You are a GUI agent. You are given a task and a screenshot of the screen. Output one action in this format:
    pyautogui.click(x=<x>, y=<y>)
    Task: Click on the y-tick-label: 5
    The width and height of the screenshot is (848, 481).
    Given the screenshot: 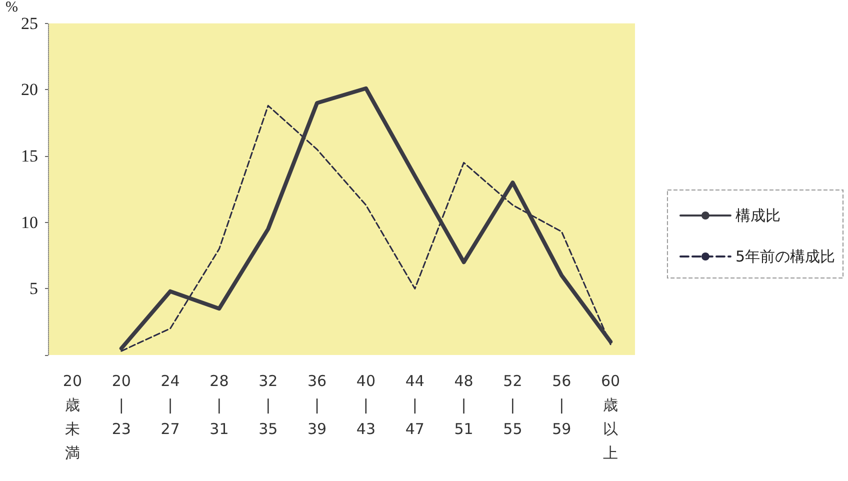 What is the action you would take?
    pyautogui.click(x=34, y=288)
    